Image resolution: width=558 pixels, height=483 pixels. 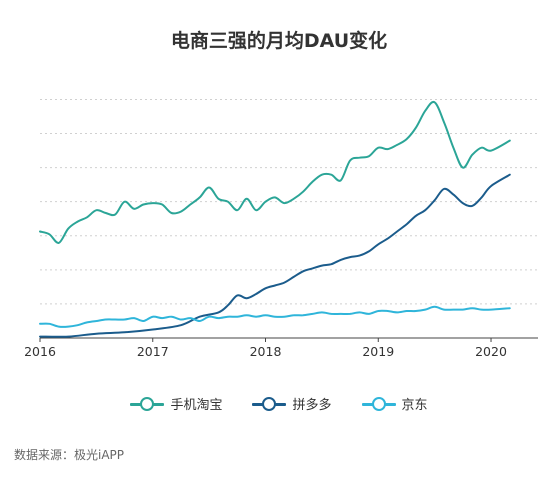 I want to click on source-note: 数据来源：极光iAPP, so click(x=69, y=455).